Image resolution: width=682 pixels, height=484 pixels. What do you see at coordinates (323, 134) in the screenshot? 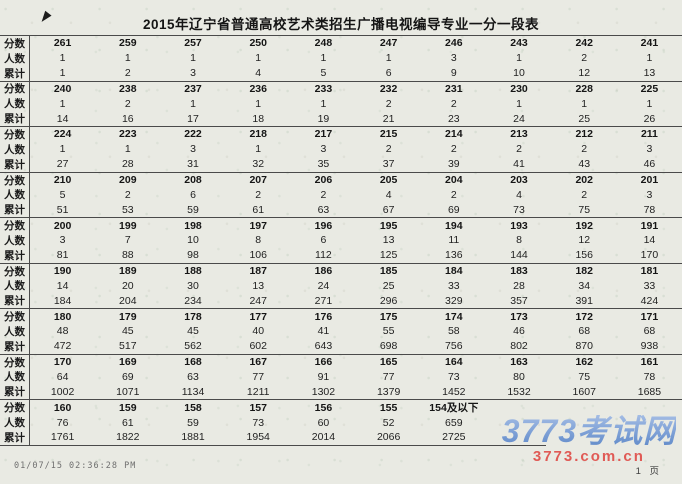
I see `score-cell: 217` at bounding box center [323, 134].